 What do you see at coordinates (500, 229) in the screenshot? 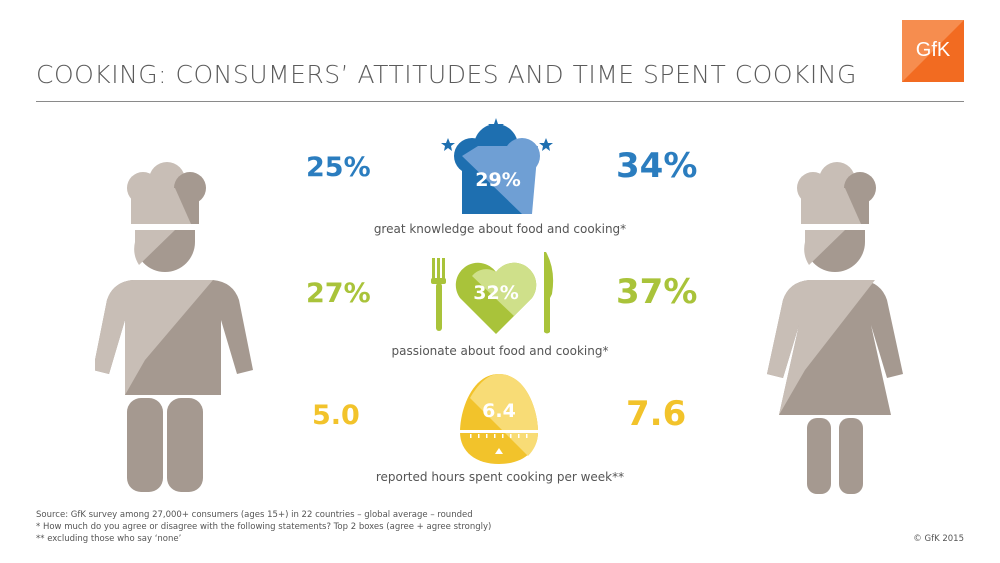
I see `knowledge-caption: great knowledge about food and cooking*` at bounding box center [500, 229].